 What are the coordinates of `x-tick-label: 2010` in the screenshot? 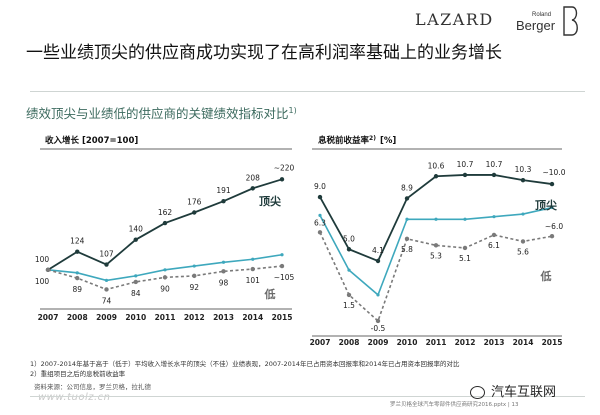 It's located at (135, 317).